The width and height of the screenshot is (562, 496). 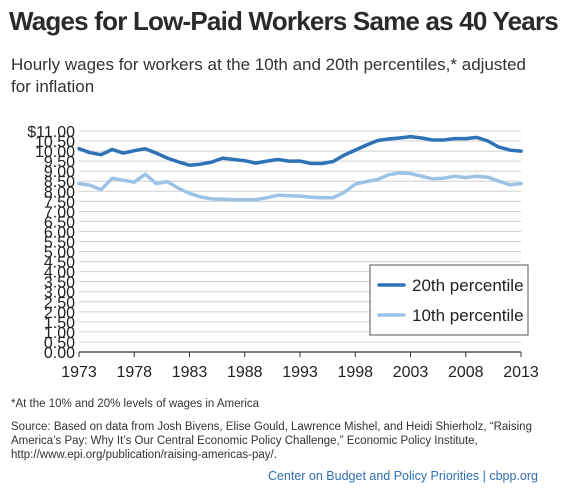 I want to click on y-tick-label: 1.50, so click(x=59, y=323).